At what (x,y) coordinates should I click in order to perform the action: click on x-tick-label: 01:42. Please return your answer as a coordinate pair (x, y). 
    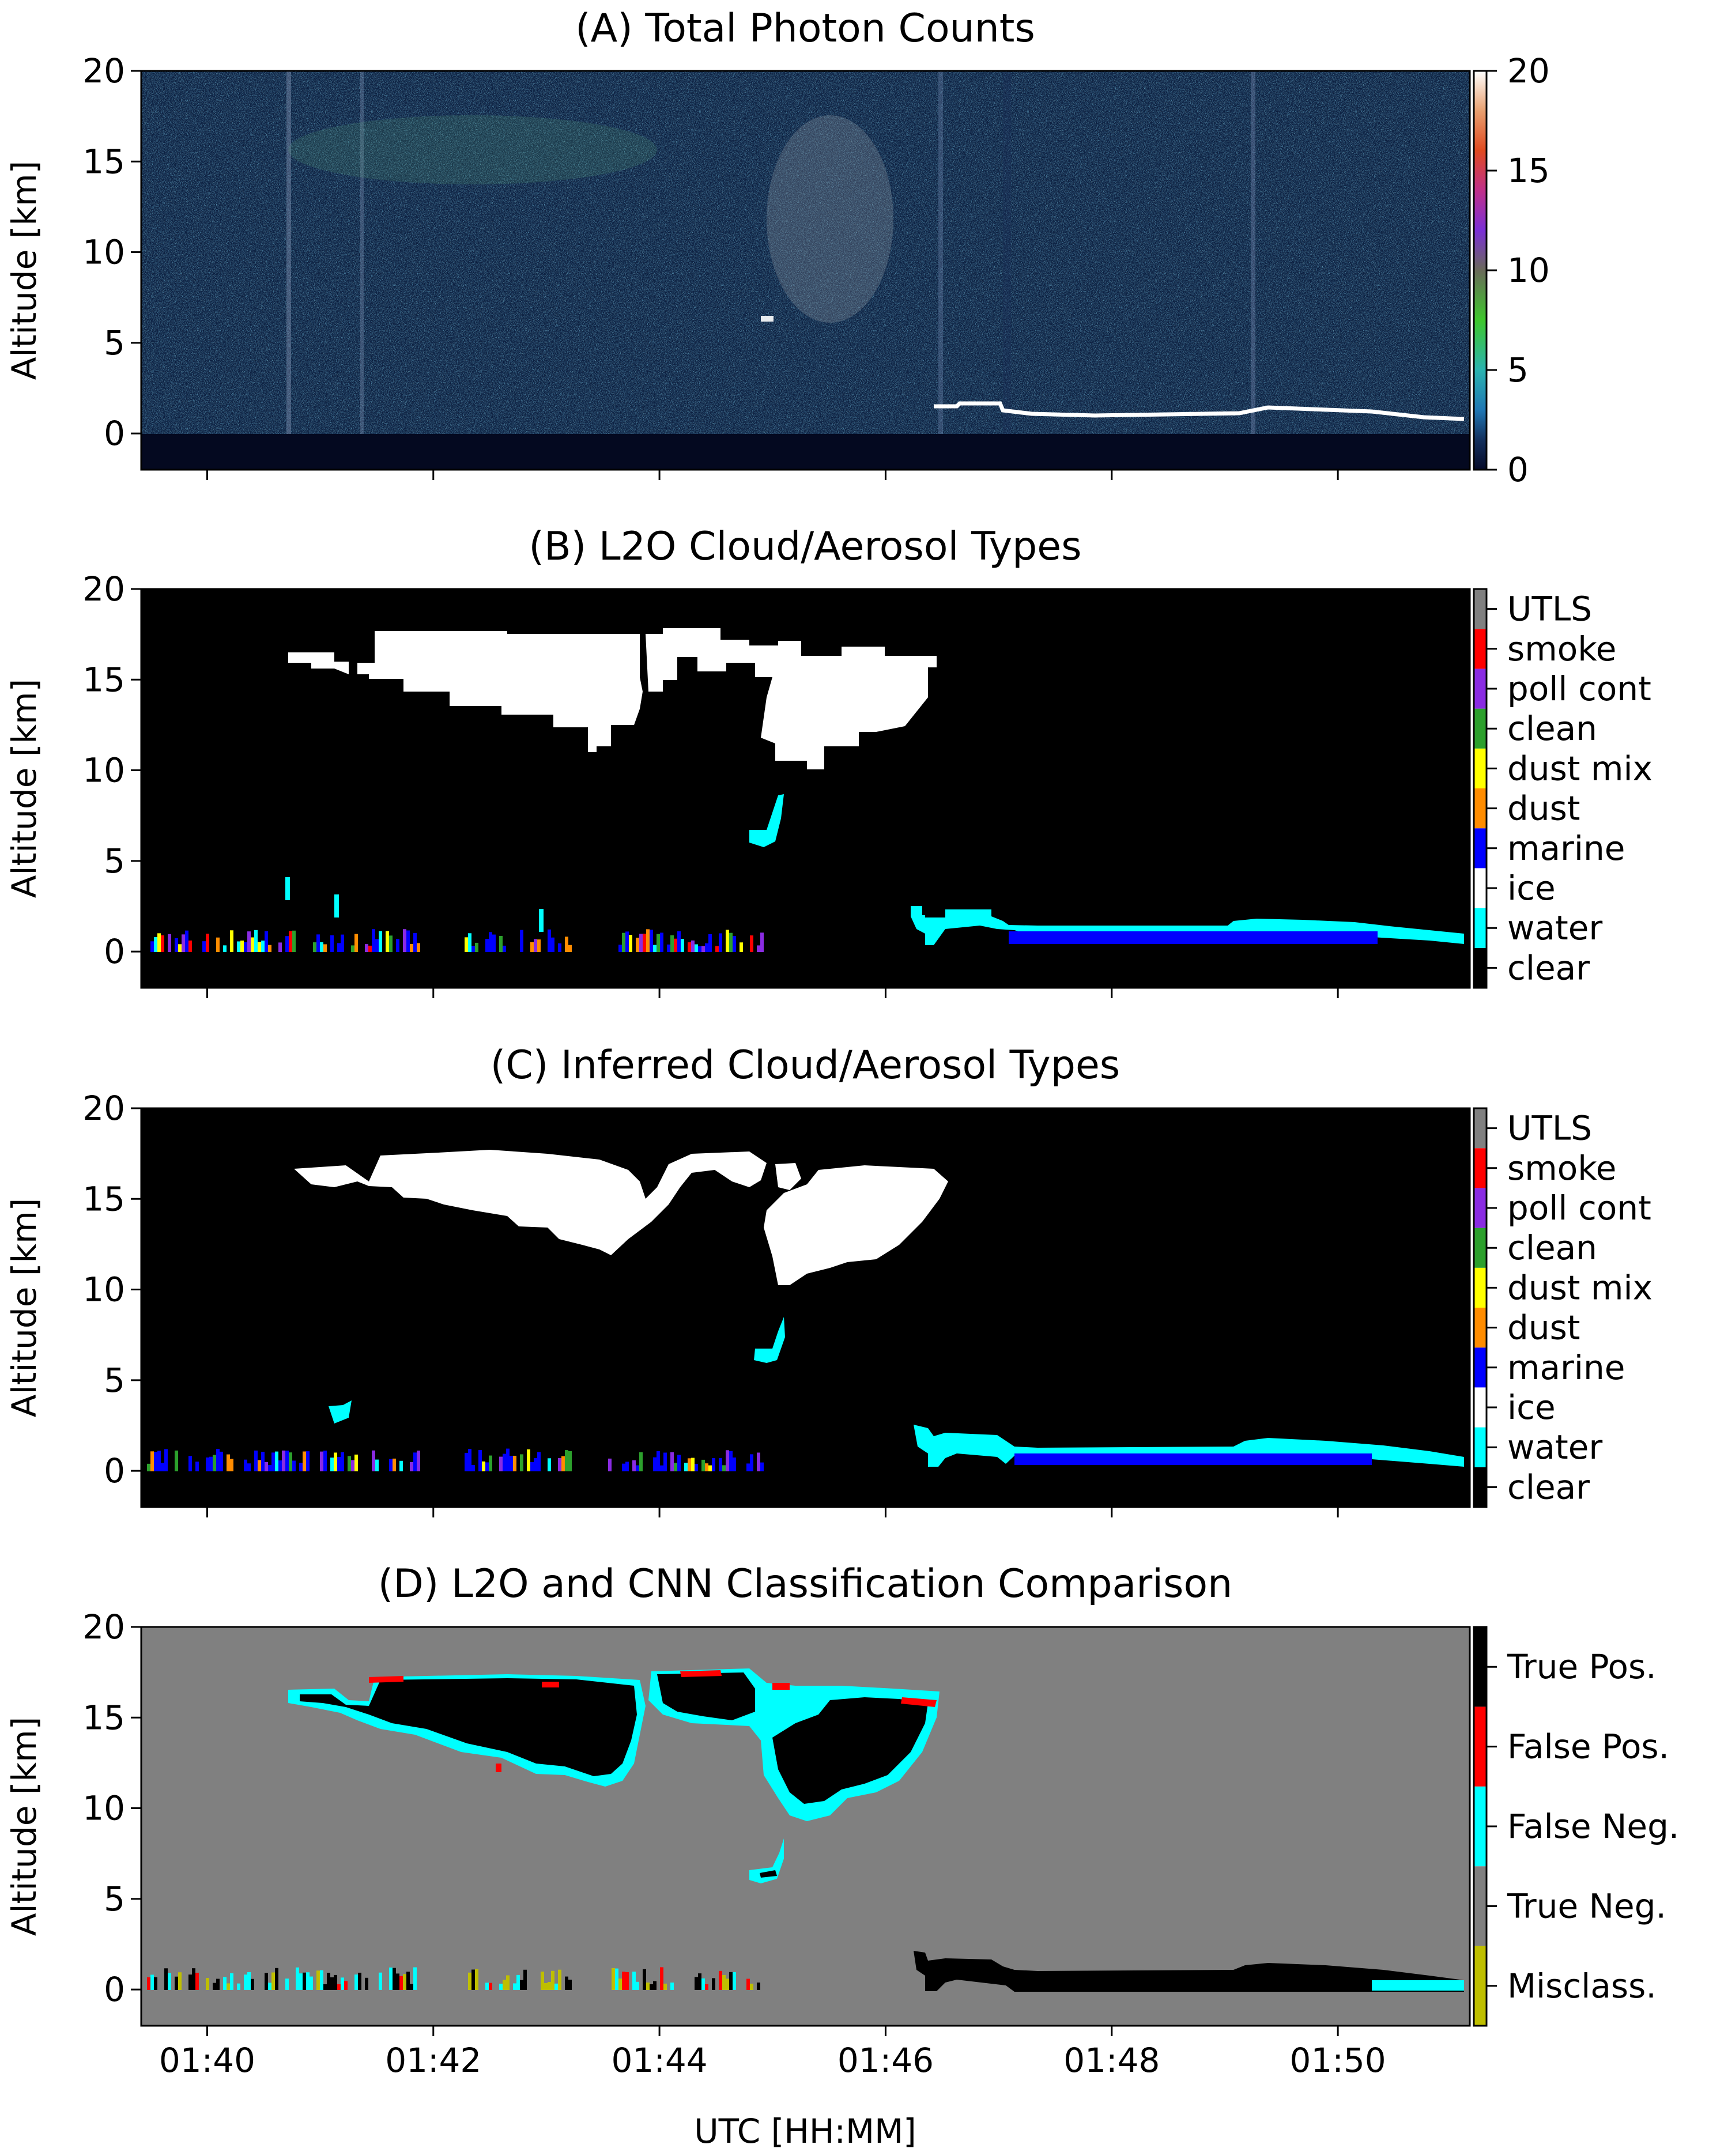
    Looking at the image, I should click on (433, 2060).